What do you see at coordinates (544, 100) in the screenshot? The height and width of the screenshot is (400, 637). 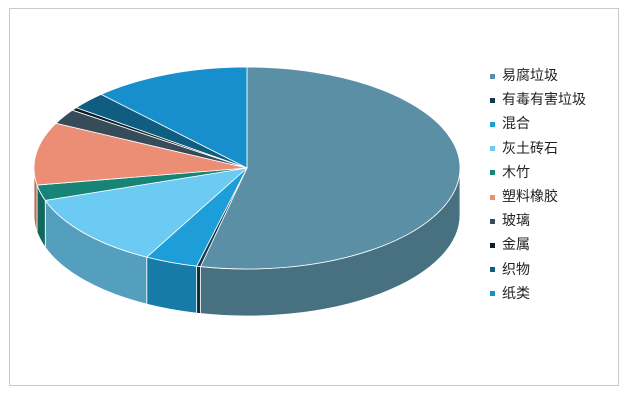 I see `legend-label: 有毒有害垃圾` at bounding box center [544, 100].